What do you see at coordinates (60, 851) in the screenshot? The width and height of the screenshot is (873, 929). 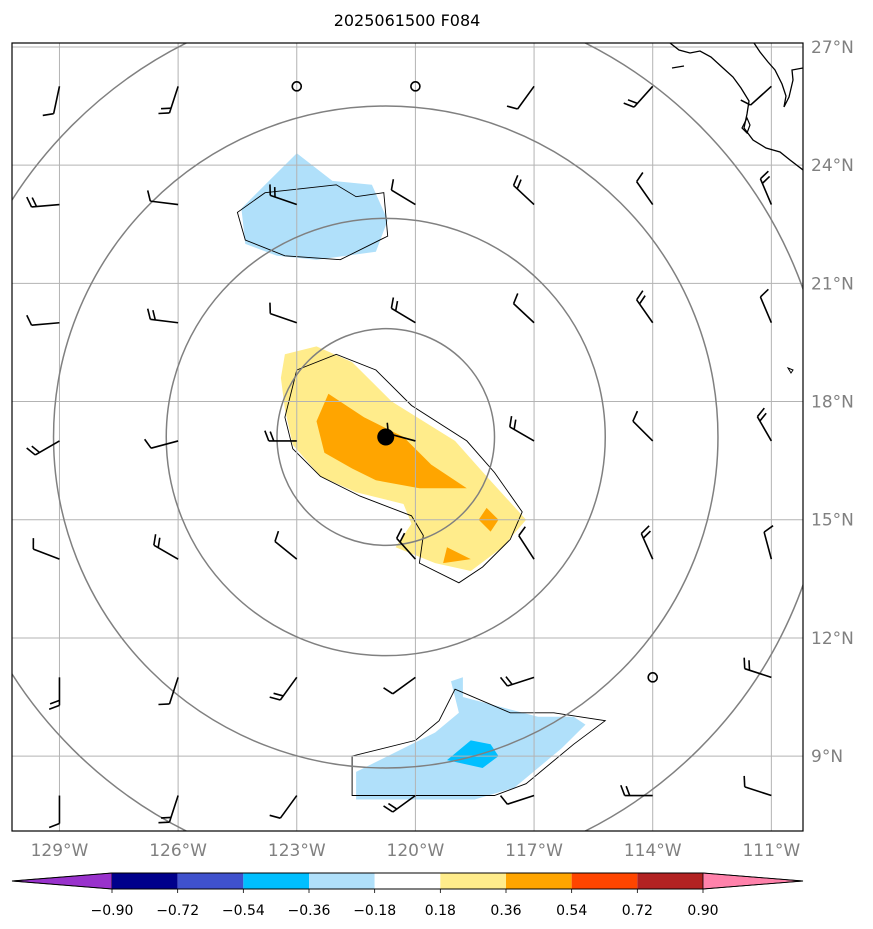 I see `lon-tick-label: 129°W` at bounding box center [60, 851].